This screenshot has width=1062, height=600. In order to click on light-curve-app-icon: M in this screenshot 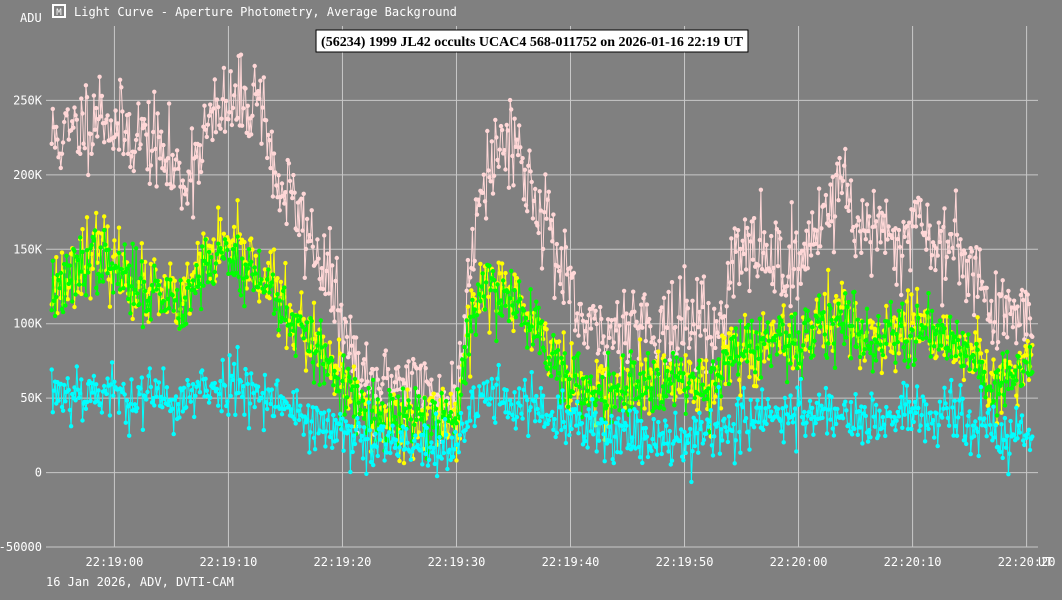, I will do `click(59, 11)`.